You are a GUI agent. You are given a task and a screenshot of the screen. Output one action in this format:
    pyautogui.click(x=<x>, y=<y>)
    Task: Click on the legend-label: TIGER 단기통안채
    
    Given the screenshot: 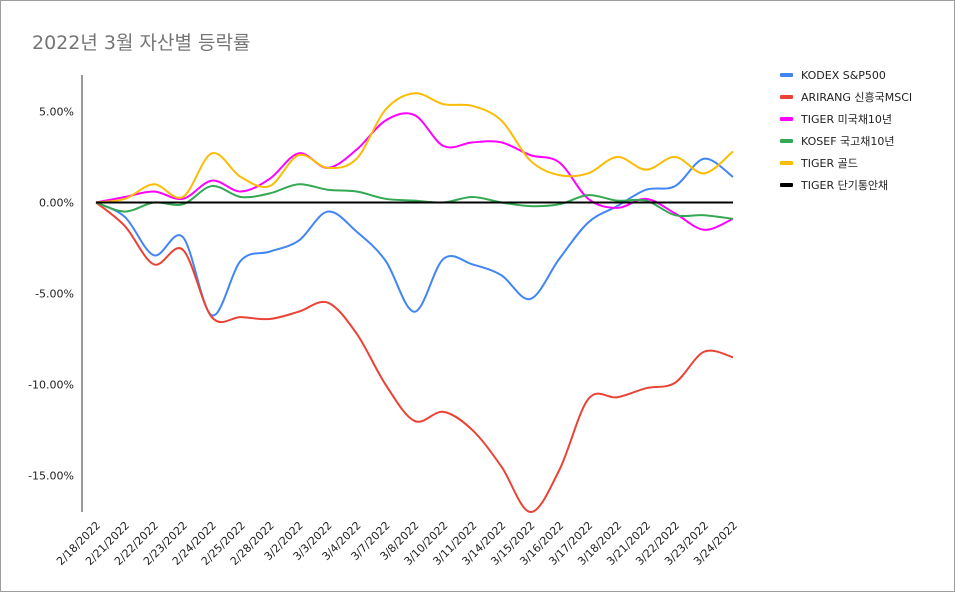 What is the action you would take?
    pyautogui.click(x=844, y=185)
    